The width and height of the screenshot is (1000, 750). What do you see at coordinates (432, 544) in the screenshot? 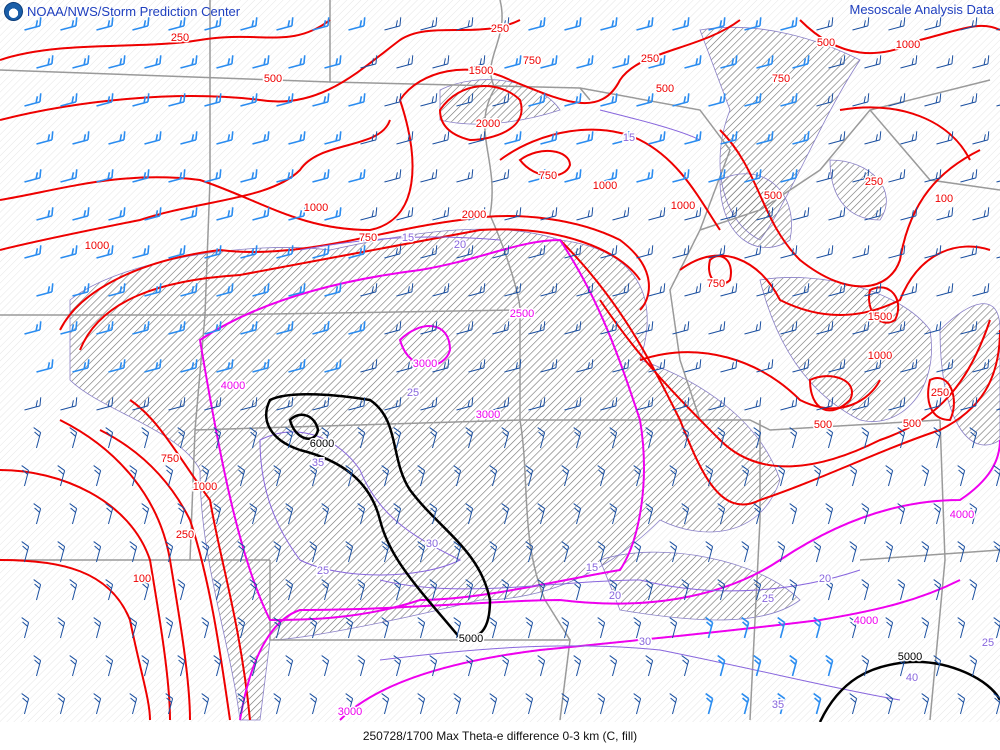
I see `purple-contour-label: 30` at bounding box center [432, 544].